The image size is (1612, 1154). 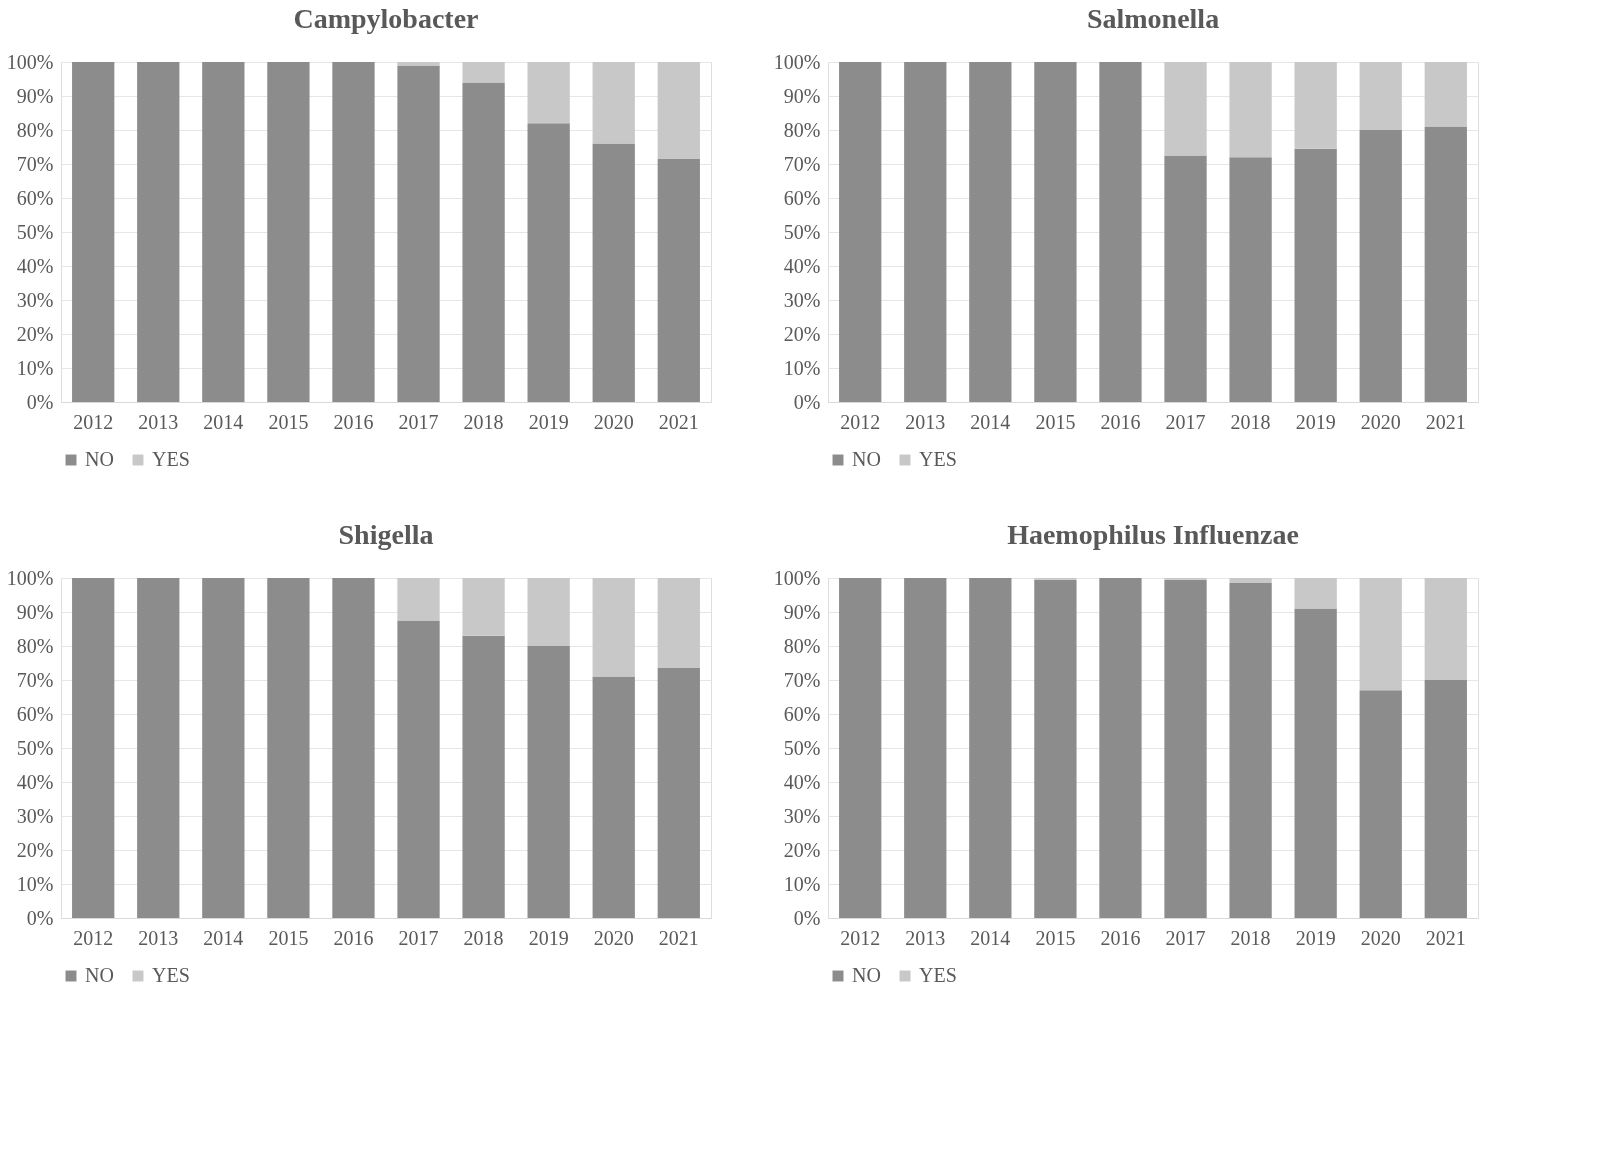 I want to click on chart-title: Campylobacter, so click(x=386, y=18).